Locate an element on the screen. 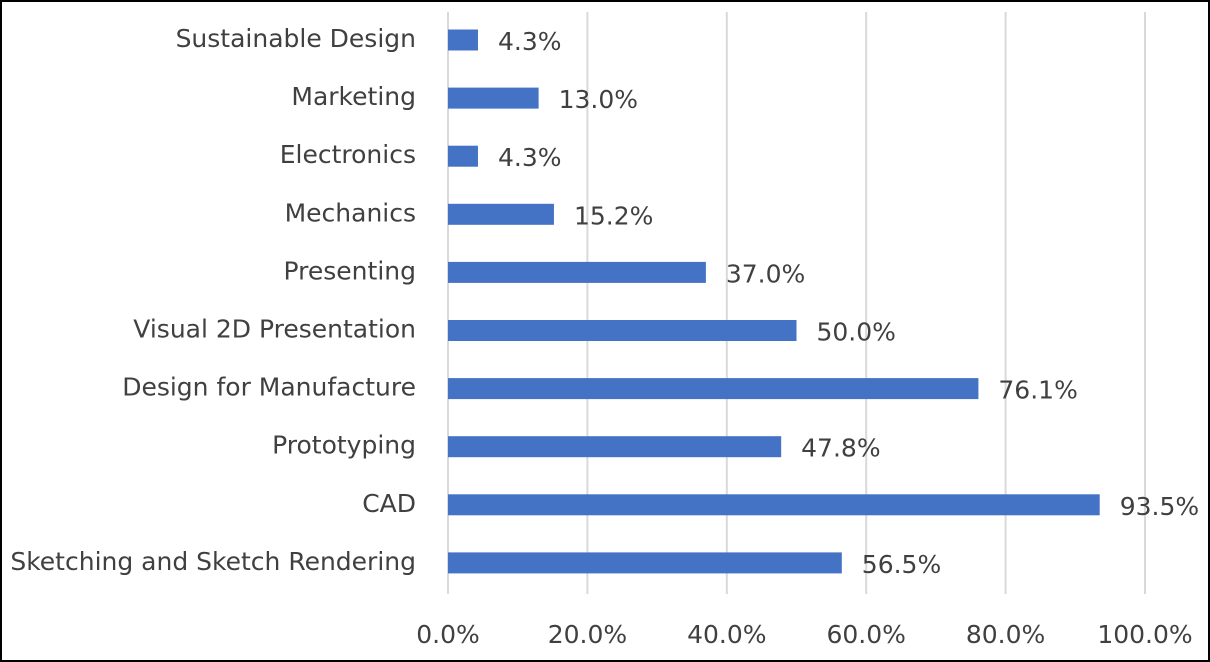 The image size is (1210, 662). data-label: 76.1% is located at coordinates (1037, 390).